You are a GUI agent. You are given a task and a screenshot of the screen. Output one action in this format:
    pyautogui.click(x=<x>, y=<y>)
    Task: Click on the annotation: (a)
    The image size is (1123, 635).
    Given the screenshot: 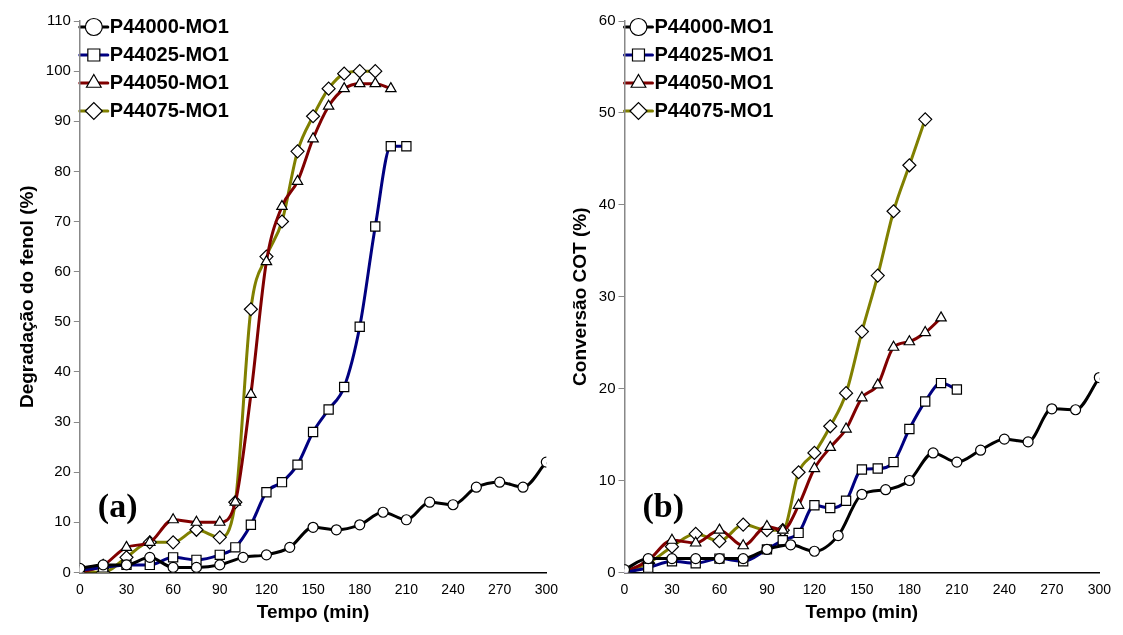 What is the action you would take?
    pyautogui.click(x=117, y=506)
    